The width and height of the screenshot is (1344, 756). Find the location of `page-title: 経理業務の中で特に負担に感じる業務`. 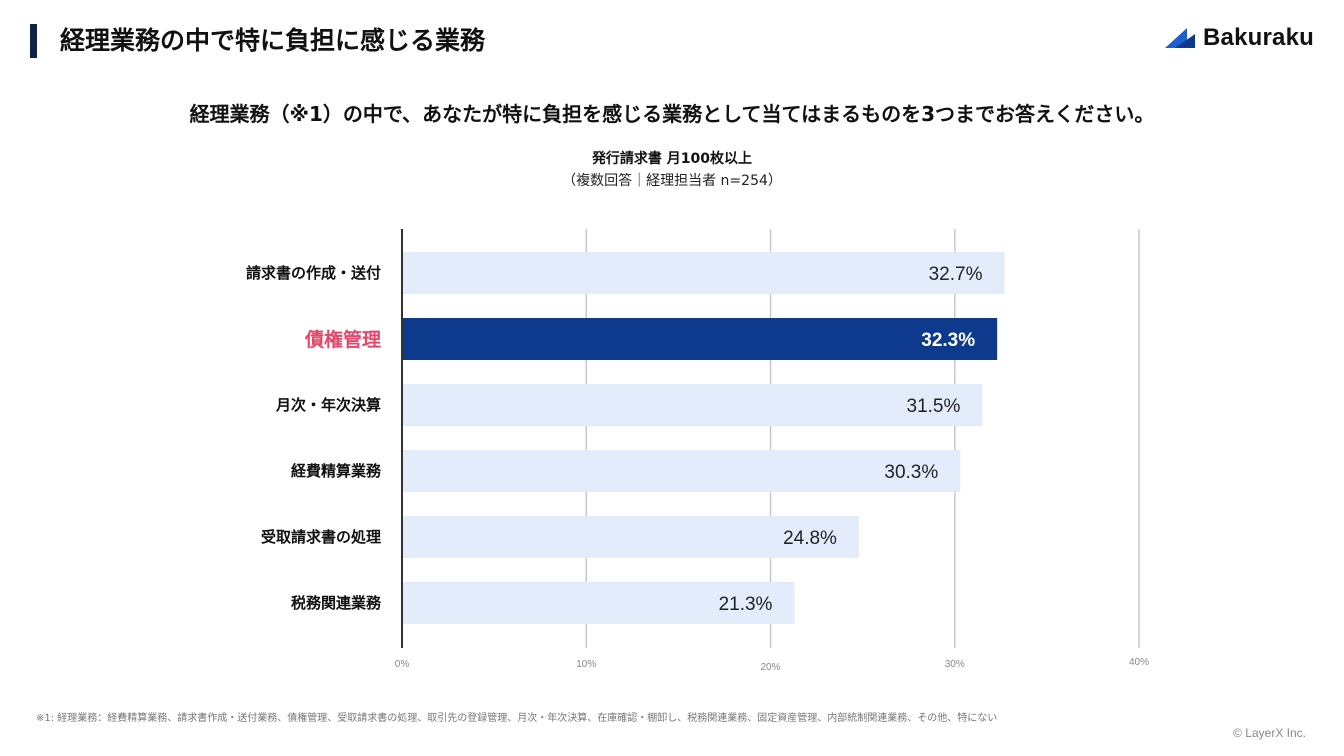

page-title: 経理業務の中で特に負担に感じる業務 is located at coordinates (273, 40).